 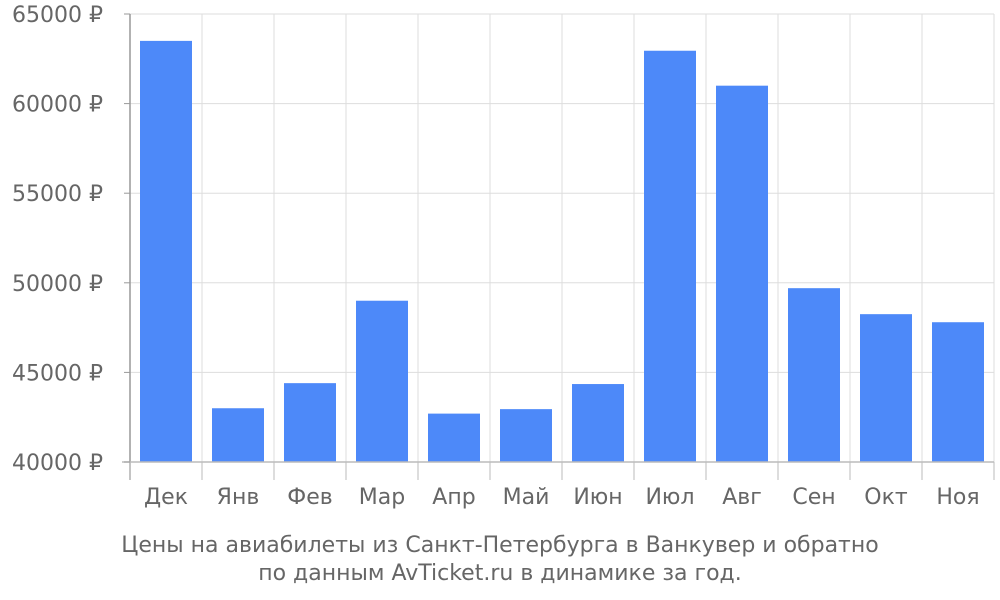 What do you see at coordinates (453, 497) in the screenshot?
I see `x-tick-label-5: Апр` at bounding box center [453, 497].